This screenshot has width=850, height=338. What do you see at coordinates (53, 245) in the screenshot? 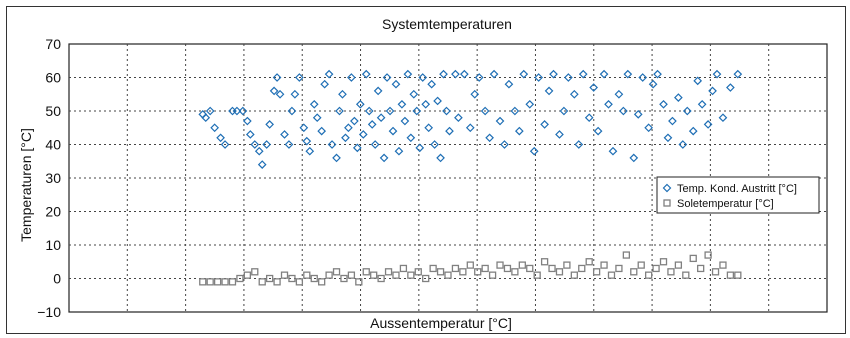
I see `y-tick-label: 10` at bounding box center [53, 245].